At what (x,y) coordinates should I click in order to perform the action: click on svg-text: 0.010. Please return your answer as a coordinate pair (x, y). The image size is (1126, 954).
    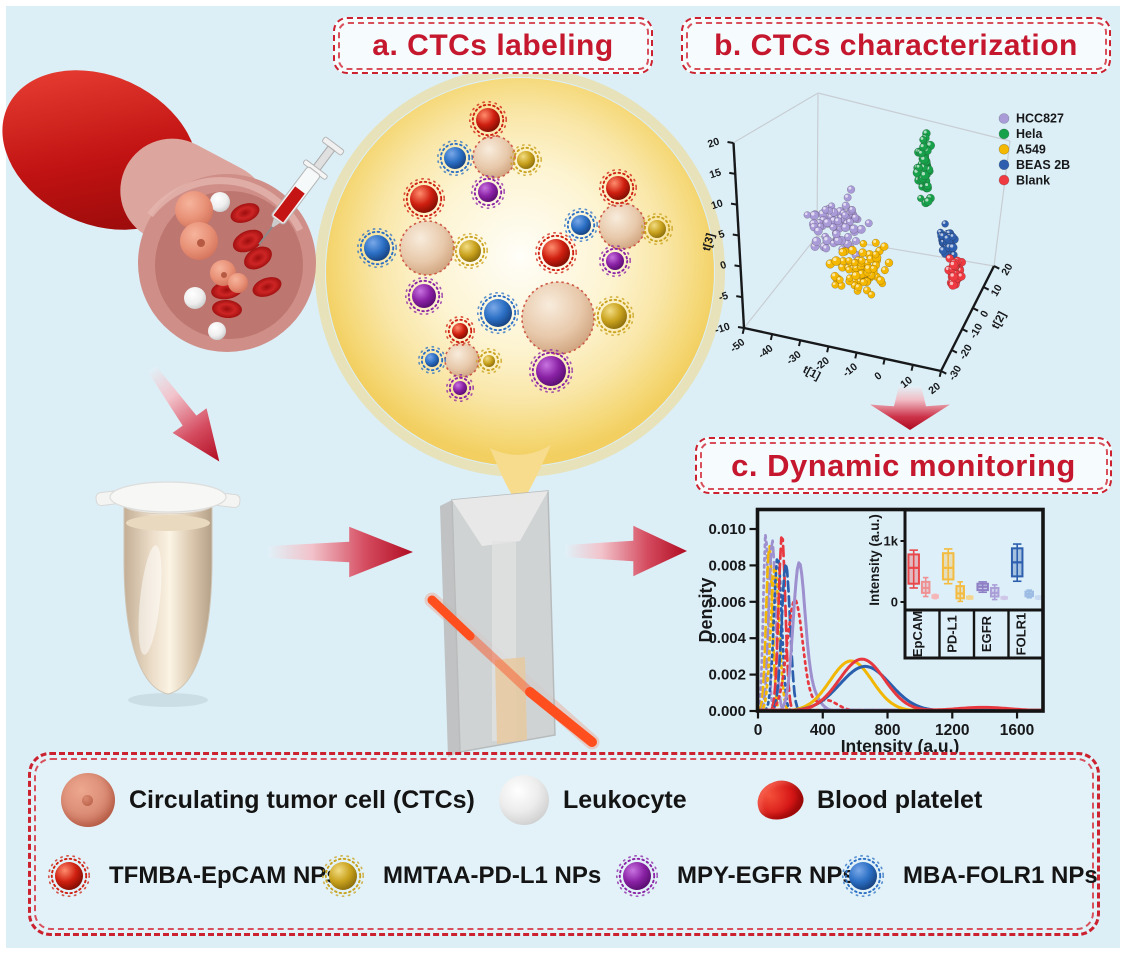
    Looking at the image, I should click on (727, 529).